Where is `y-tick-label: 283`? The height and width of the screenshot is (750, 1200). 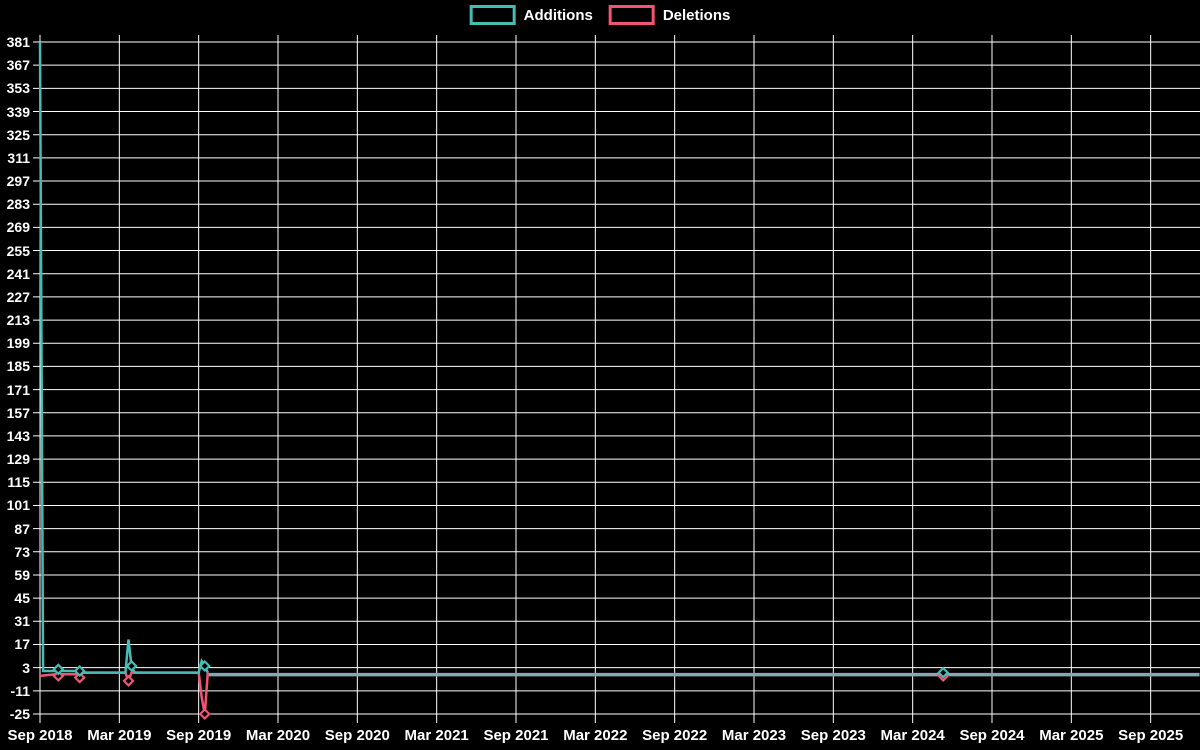
y-tick-label: 283 is located at coordinates (18, 204).